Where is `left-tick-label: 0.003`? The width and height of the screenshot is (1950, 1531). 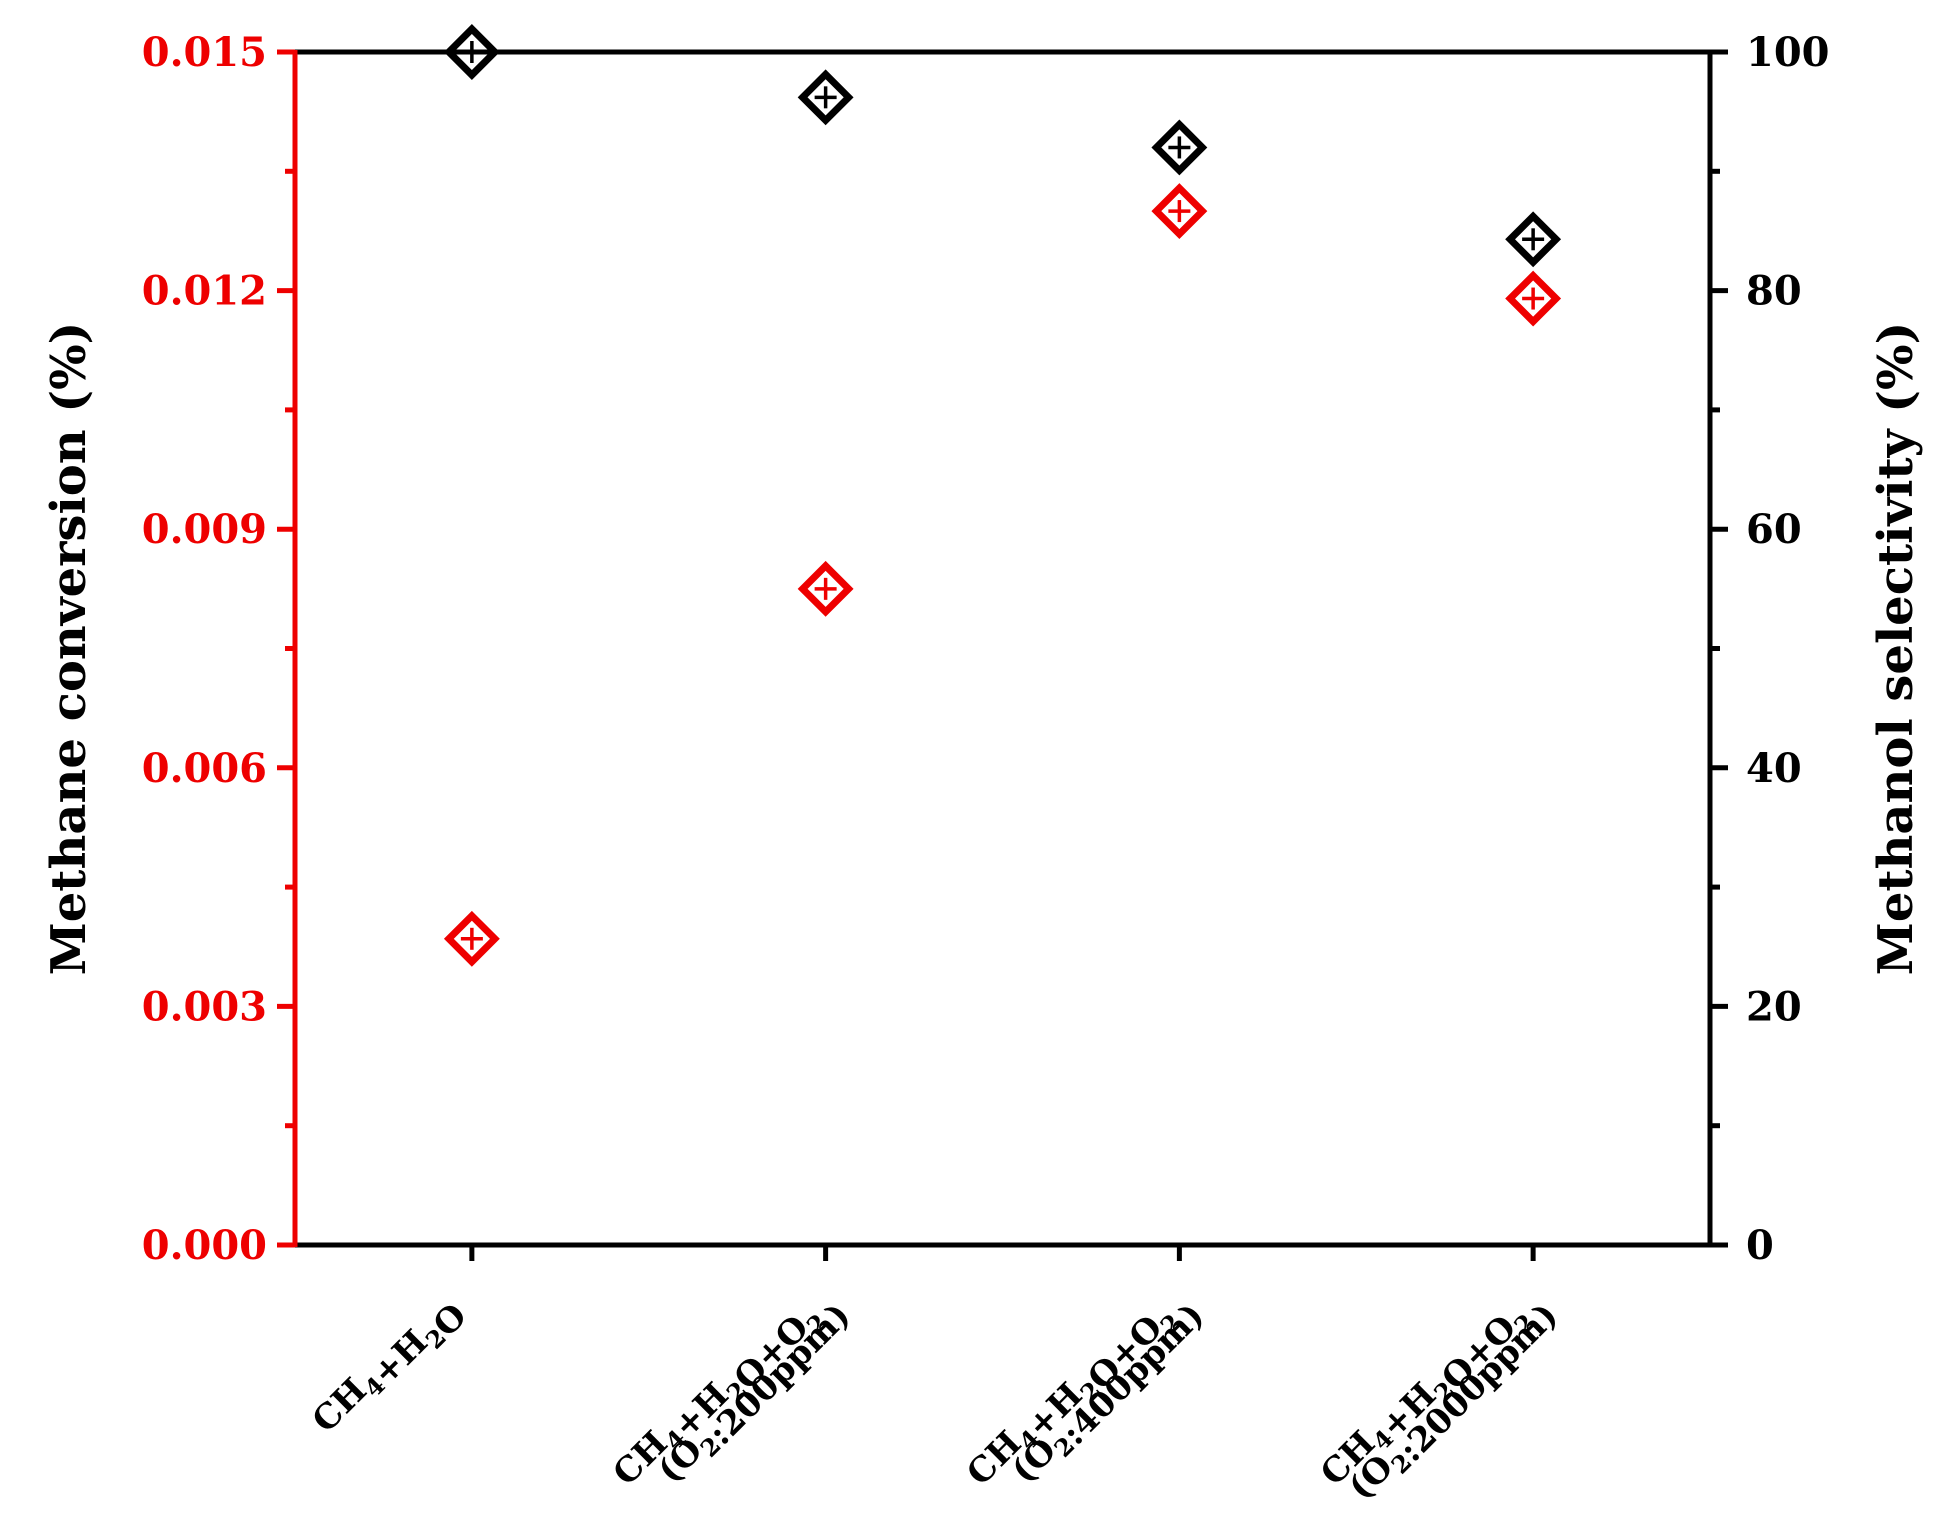
left-tick-label: 0.003 is located at coordinates (204, 1006).